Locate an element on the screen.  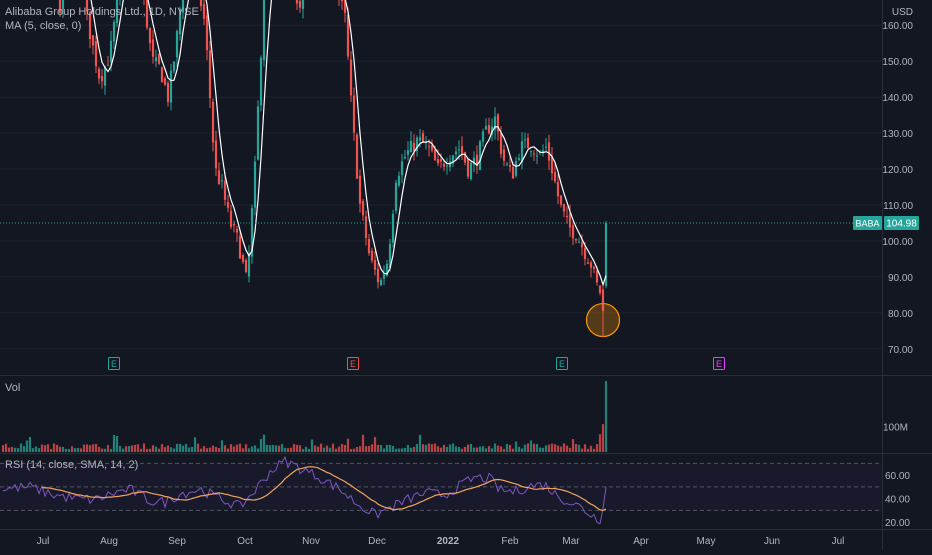
ma-legend: MA (5, close, 0) is located at coordinates (43, 26).